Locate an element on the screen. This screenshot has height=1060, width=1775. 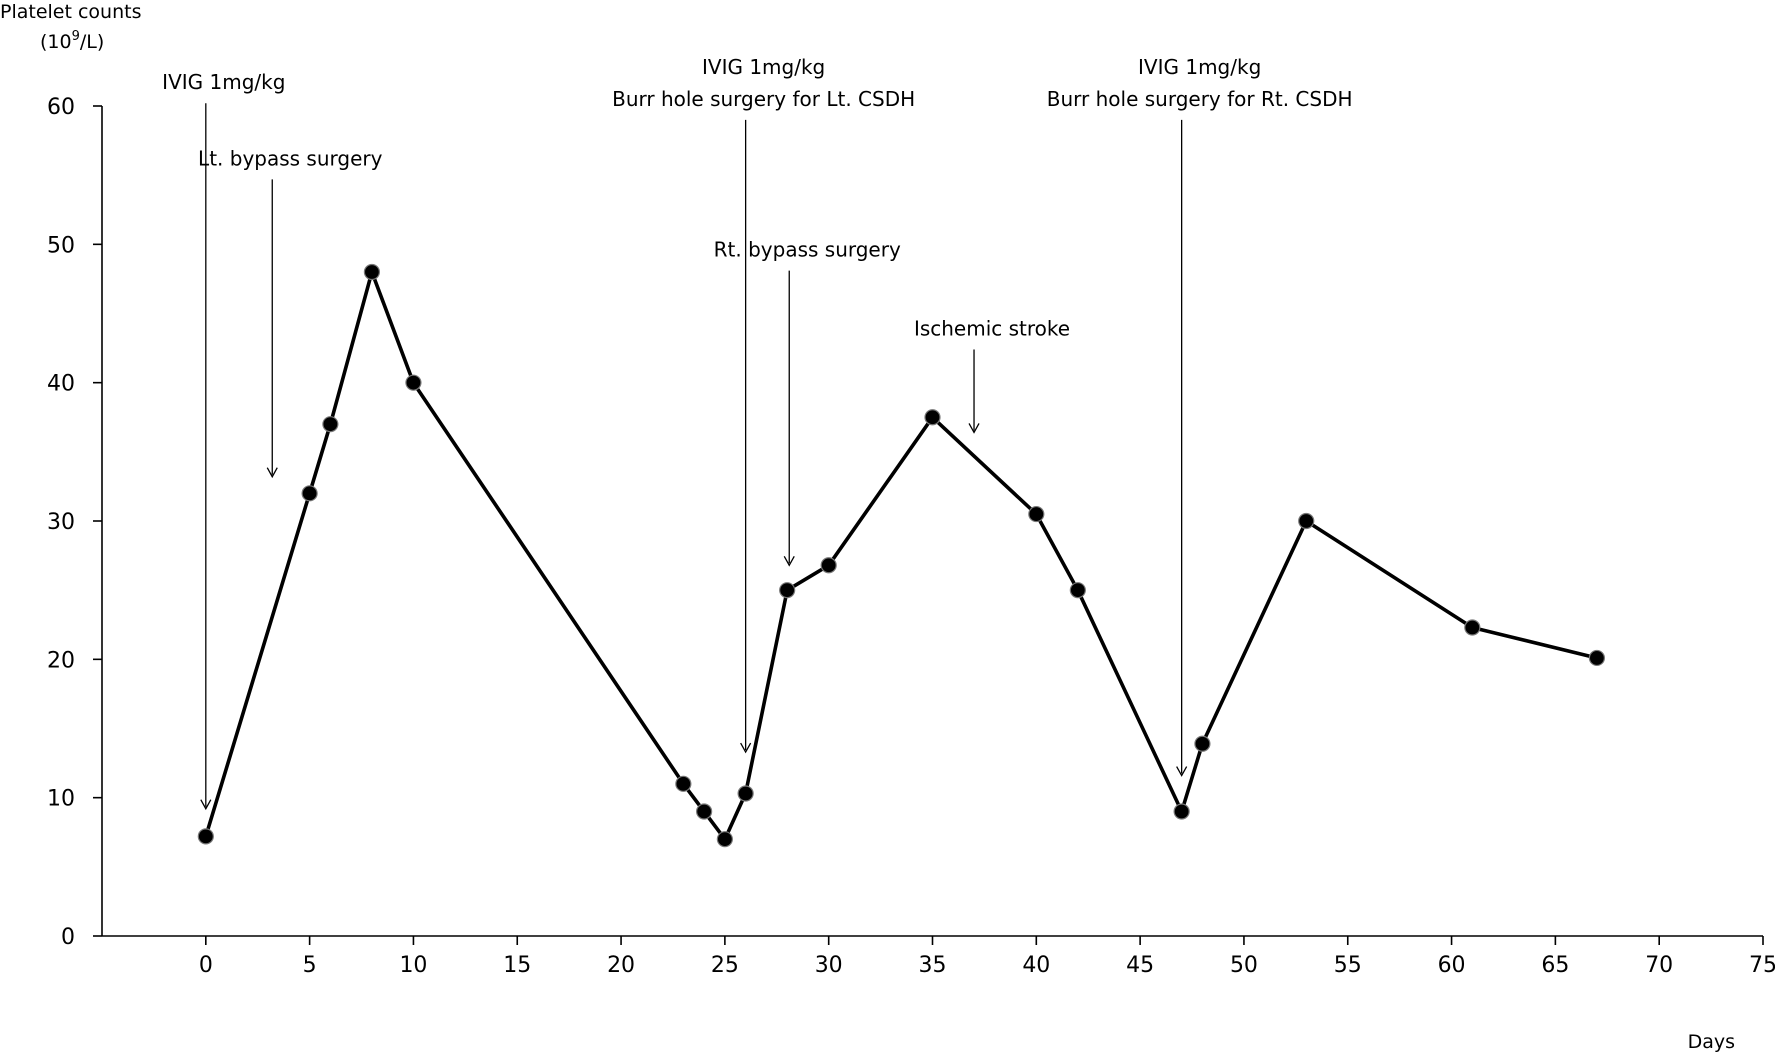
x-tick-label: 55 is located at coordinates (1348, 965).